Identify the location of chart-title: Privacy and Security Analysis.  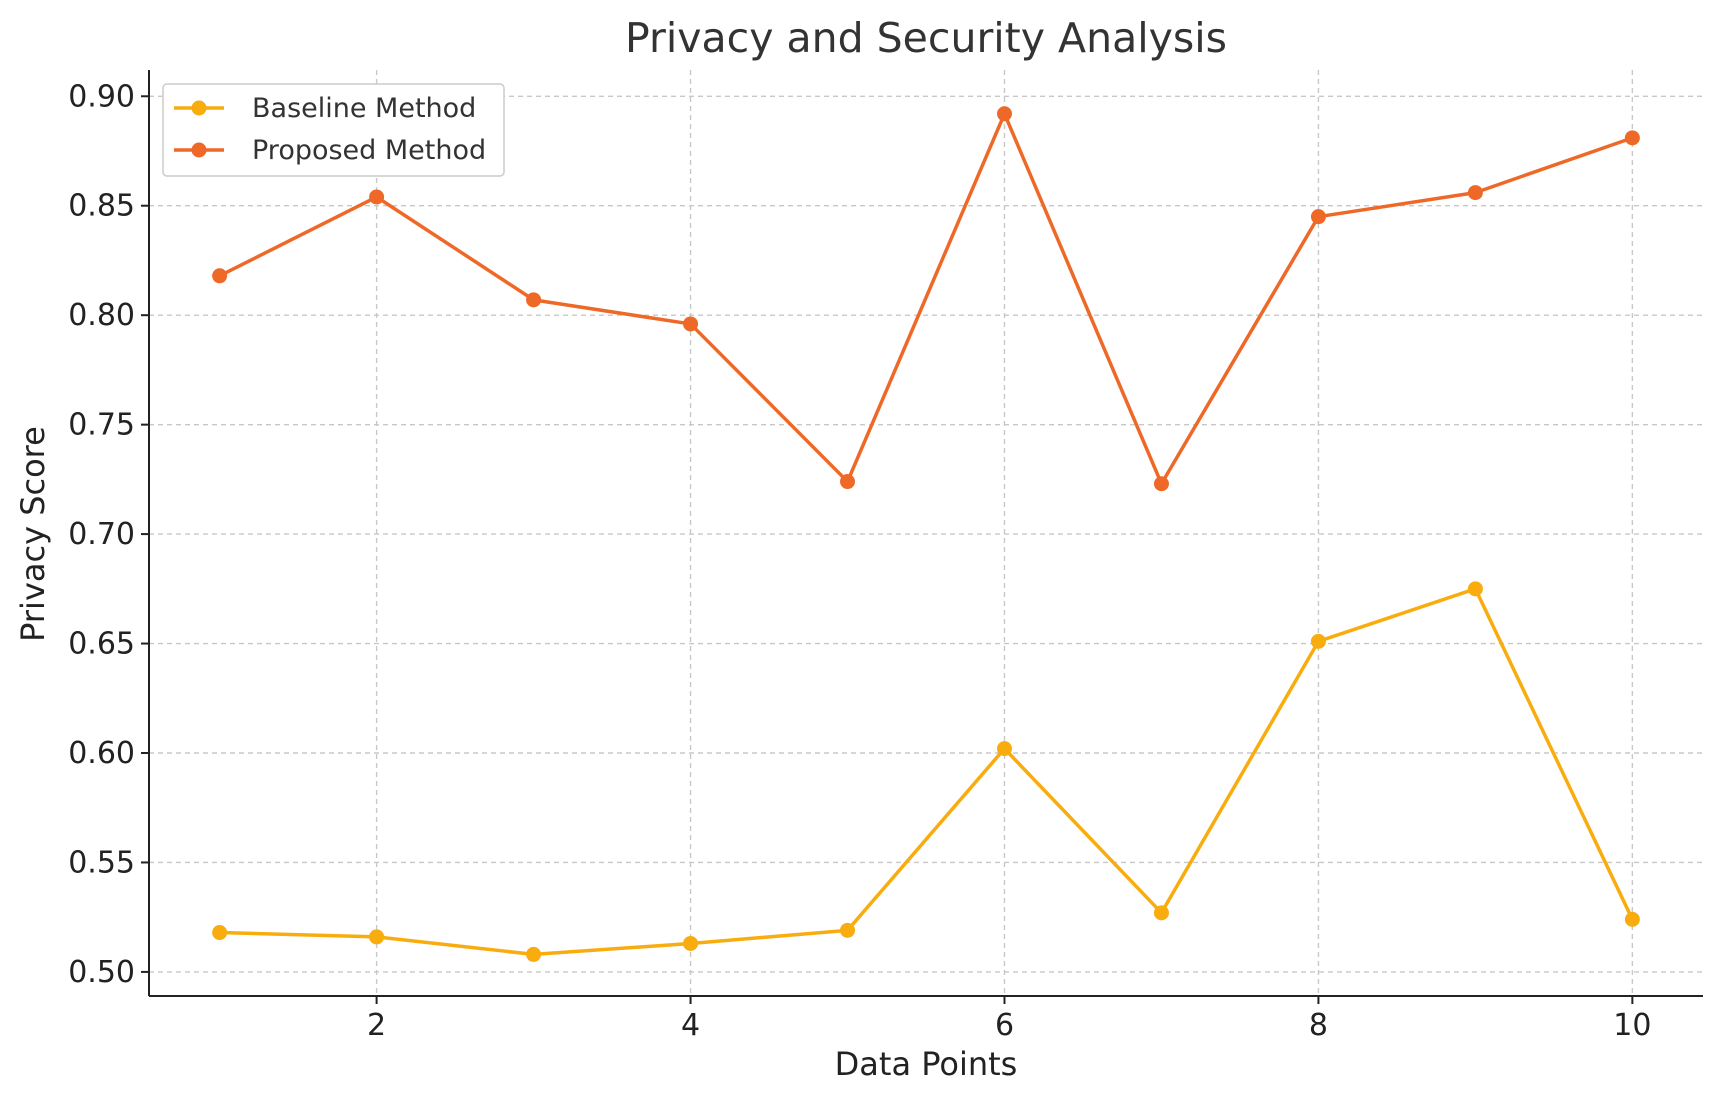
(926, 38).